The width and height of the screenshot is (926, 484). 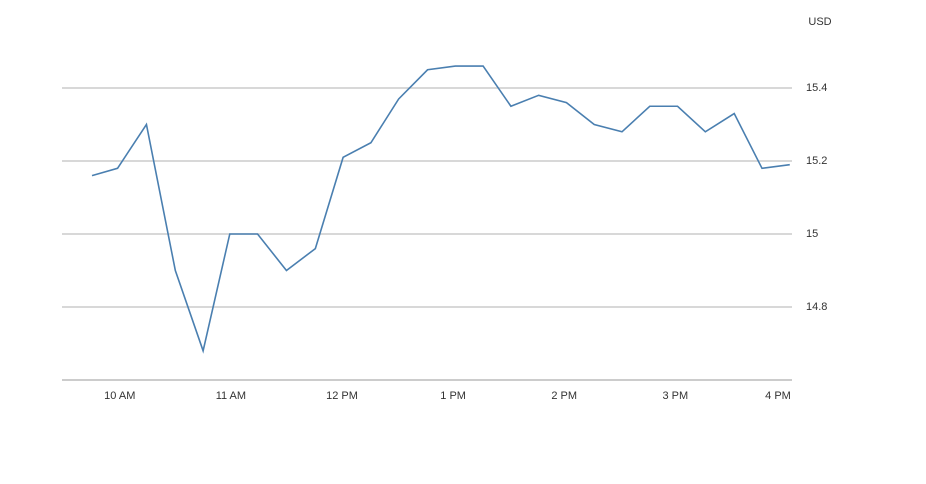 I want to click on x-tick-label: 2 PM, so click(x=564, y=396).